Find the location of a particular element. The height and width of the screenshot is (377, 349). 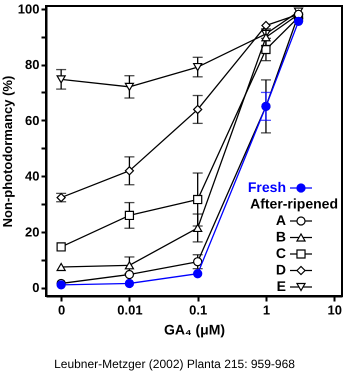

legend-title: After-ripened is located at coordinates (294, 204).